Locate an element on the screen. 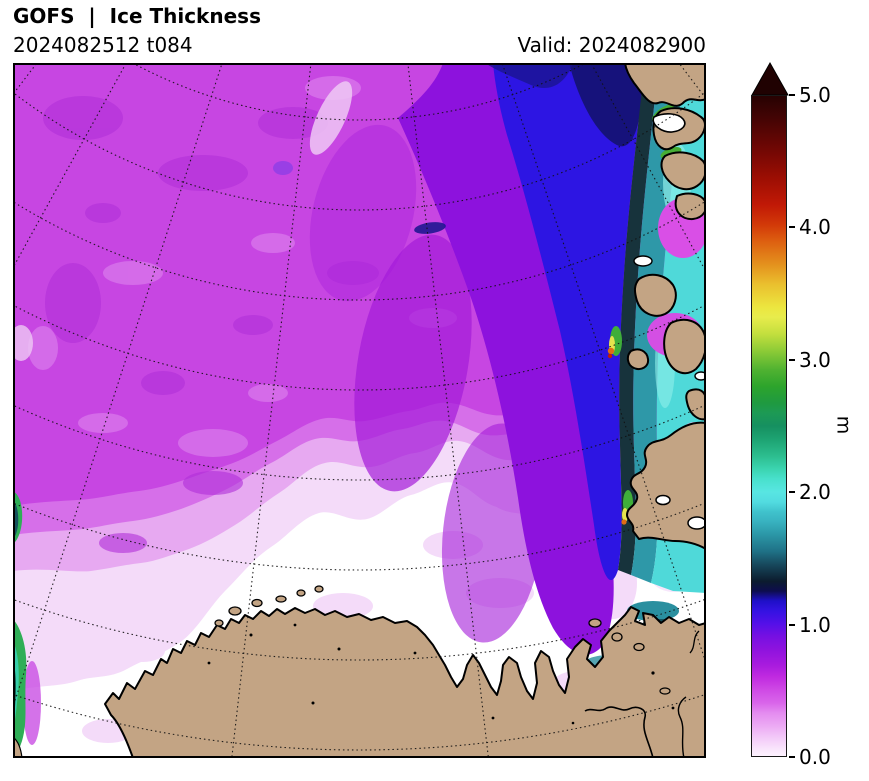 This screenshot has width=869, height=781. rivers is located at coordinates (642, 694).